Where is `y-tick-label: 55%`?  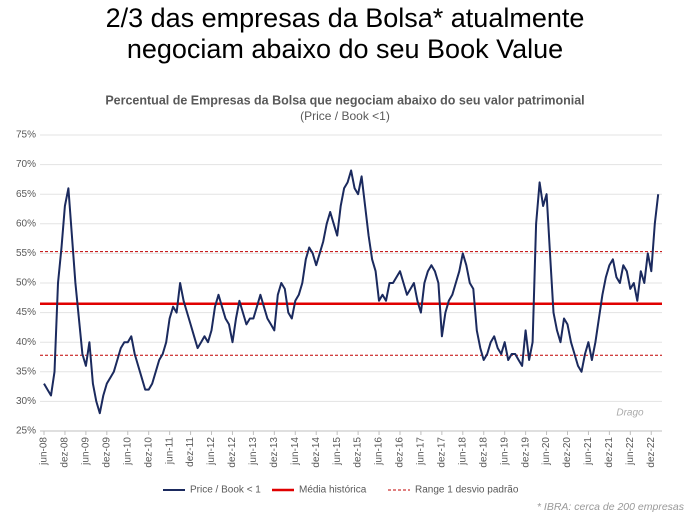 y-tick-label: 55% is located at coordinates (26, 253).